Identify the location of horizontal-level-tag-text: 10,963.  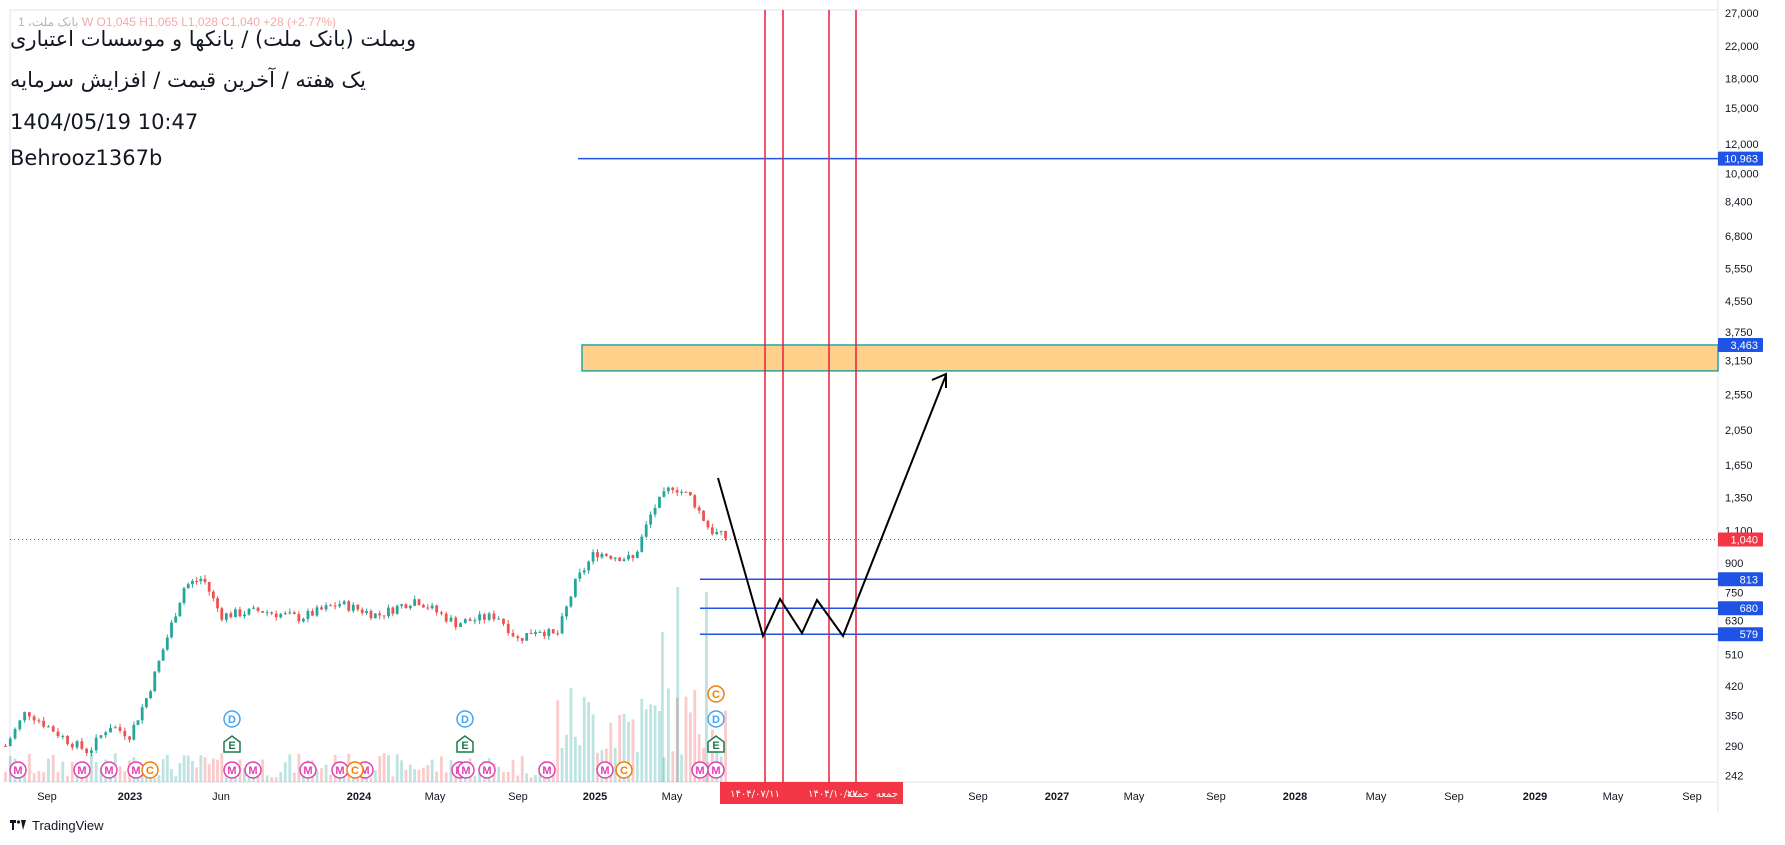
(1741, 160).